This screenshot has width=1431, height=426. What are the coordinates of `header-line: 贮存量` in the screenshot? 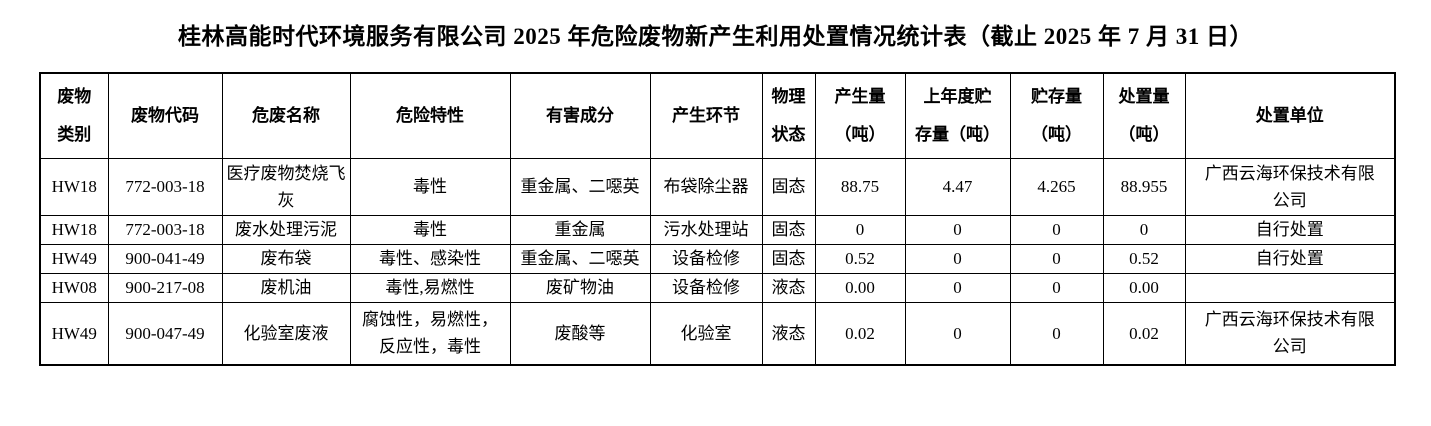 It's located at (1056, 96).